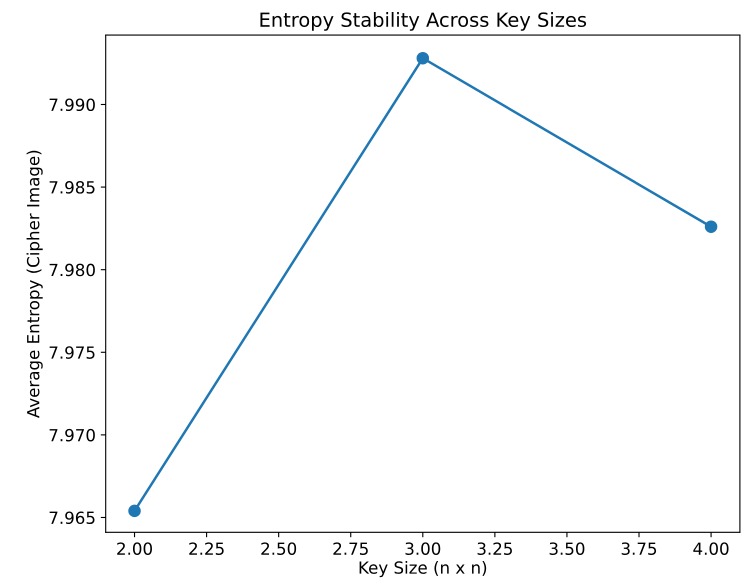  What do you see at coordinates (711, 548) in the screenshot?
I see `x-tick-label: 4.00` at bounding box center [711, 548].